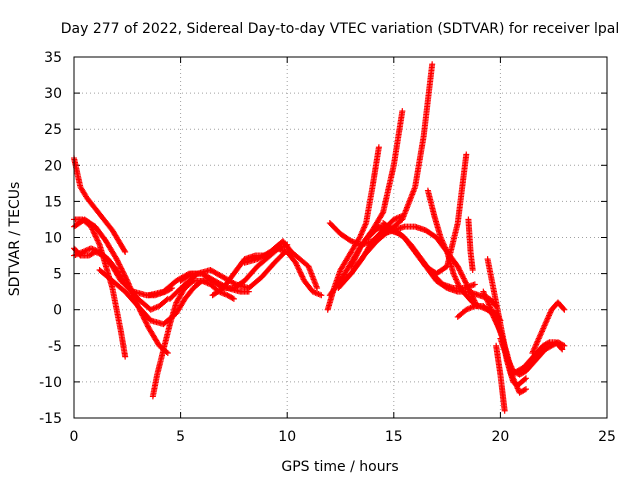 This screenshot has width=640, height=480. What do you see at coordinates (180, 437) in the screenshot?
I see `x-tick-label: 5` at bounding box center [180, 437].